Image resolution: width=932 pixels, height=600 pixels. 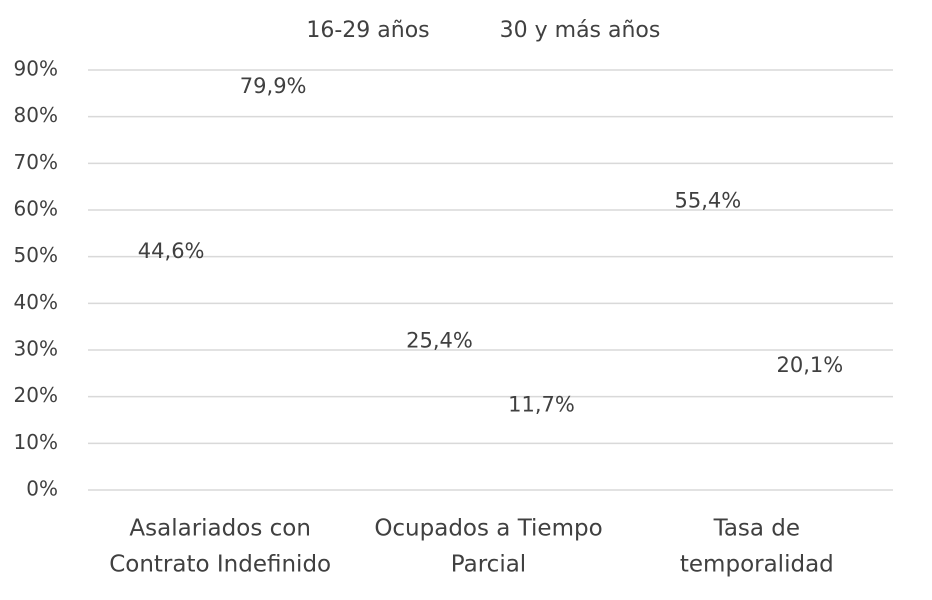 What do you see at coordinates (42, 489) in the screenshot?
I see `y-tick-label: 0%` at bounding box center [42, 489].